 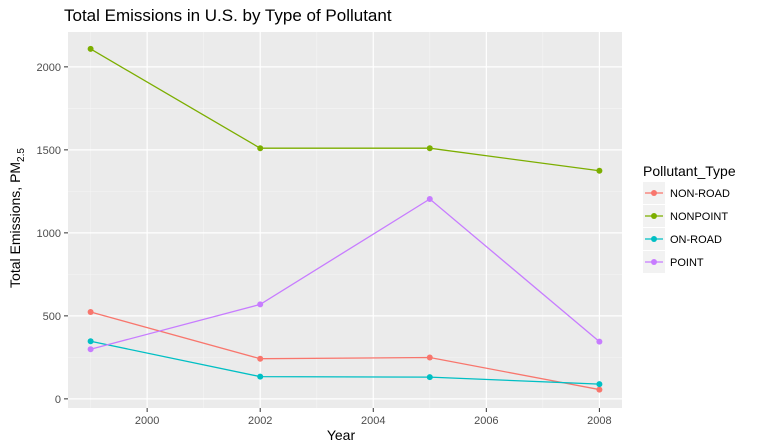 What do you see at coordinates (21, 155) in the screenshot?
I see `y-axis-title-subscript: 2.5` at bounding box center [21, 155].